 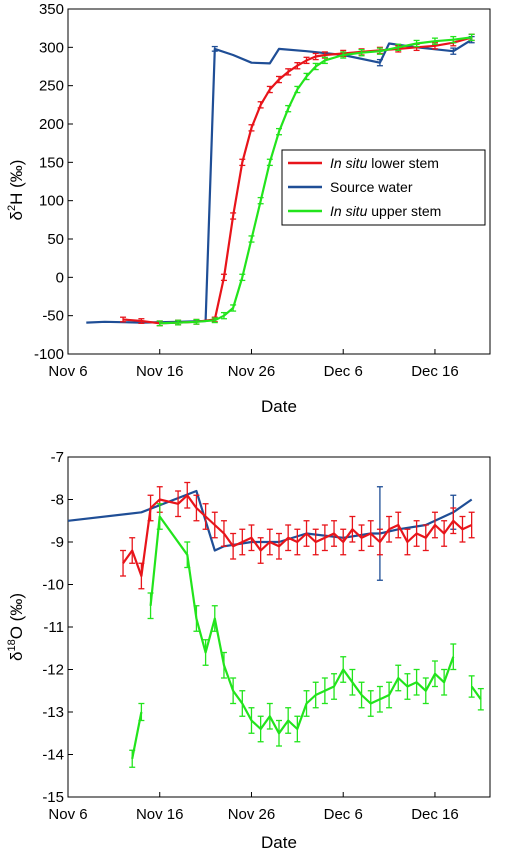 I want to click on y-tick-label: 0, so click(x=60, y=277).